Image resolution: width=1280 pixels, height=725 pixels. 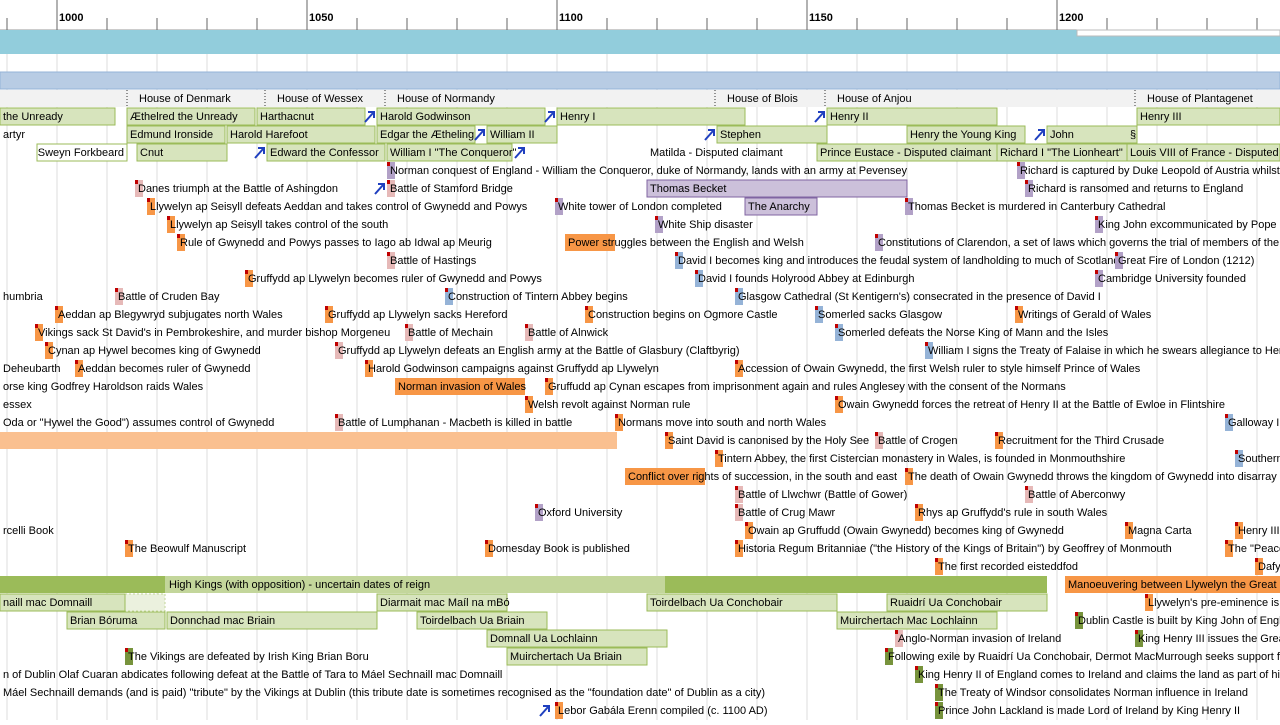 I want to click on reign-label: Harthacnut, so click(x=287, y=117).